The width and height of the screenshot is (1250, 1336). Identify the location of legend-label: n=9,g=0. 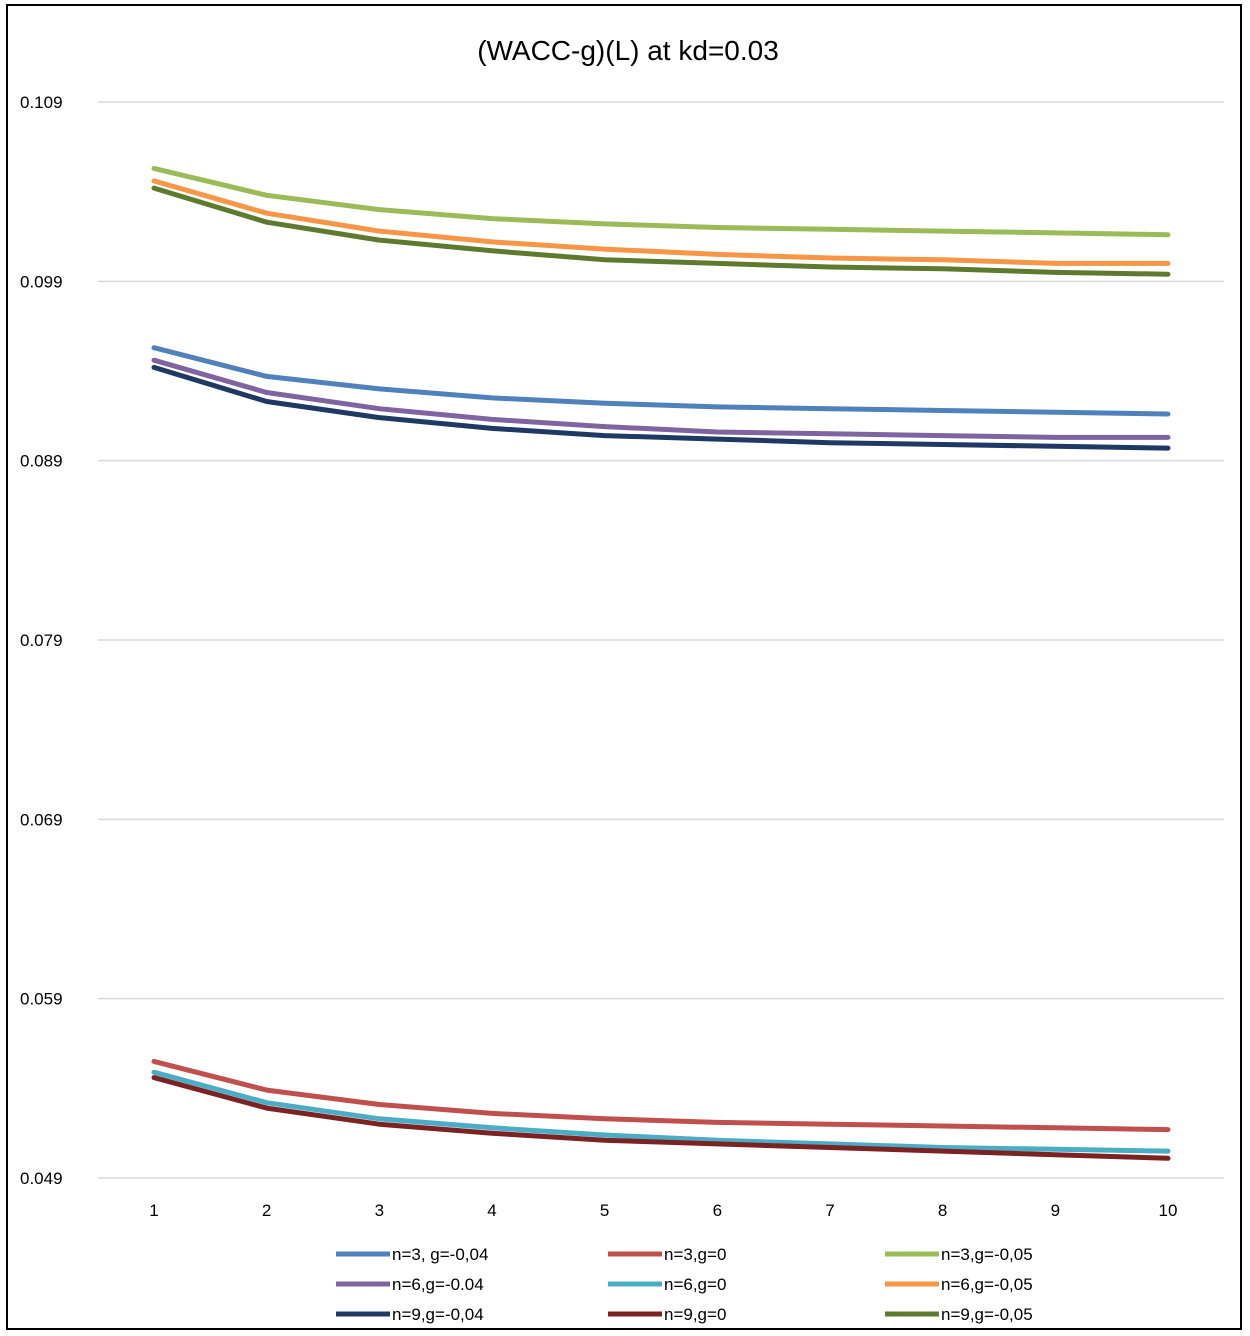
(695, 1314).